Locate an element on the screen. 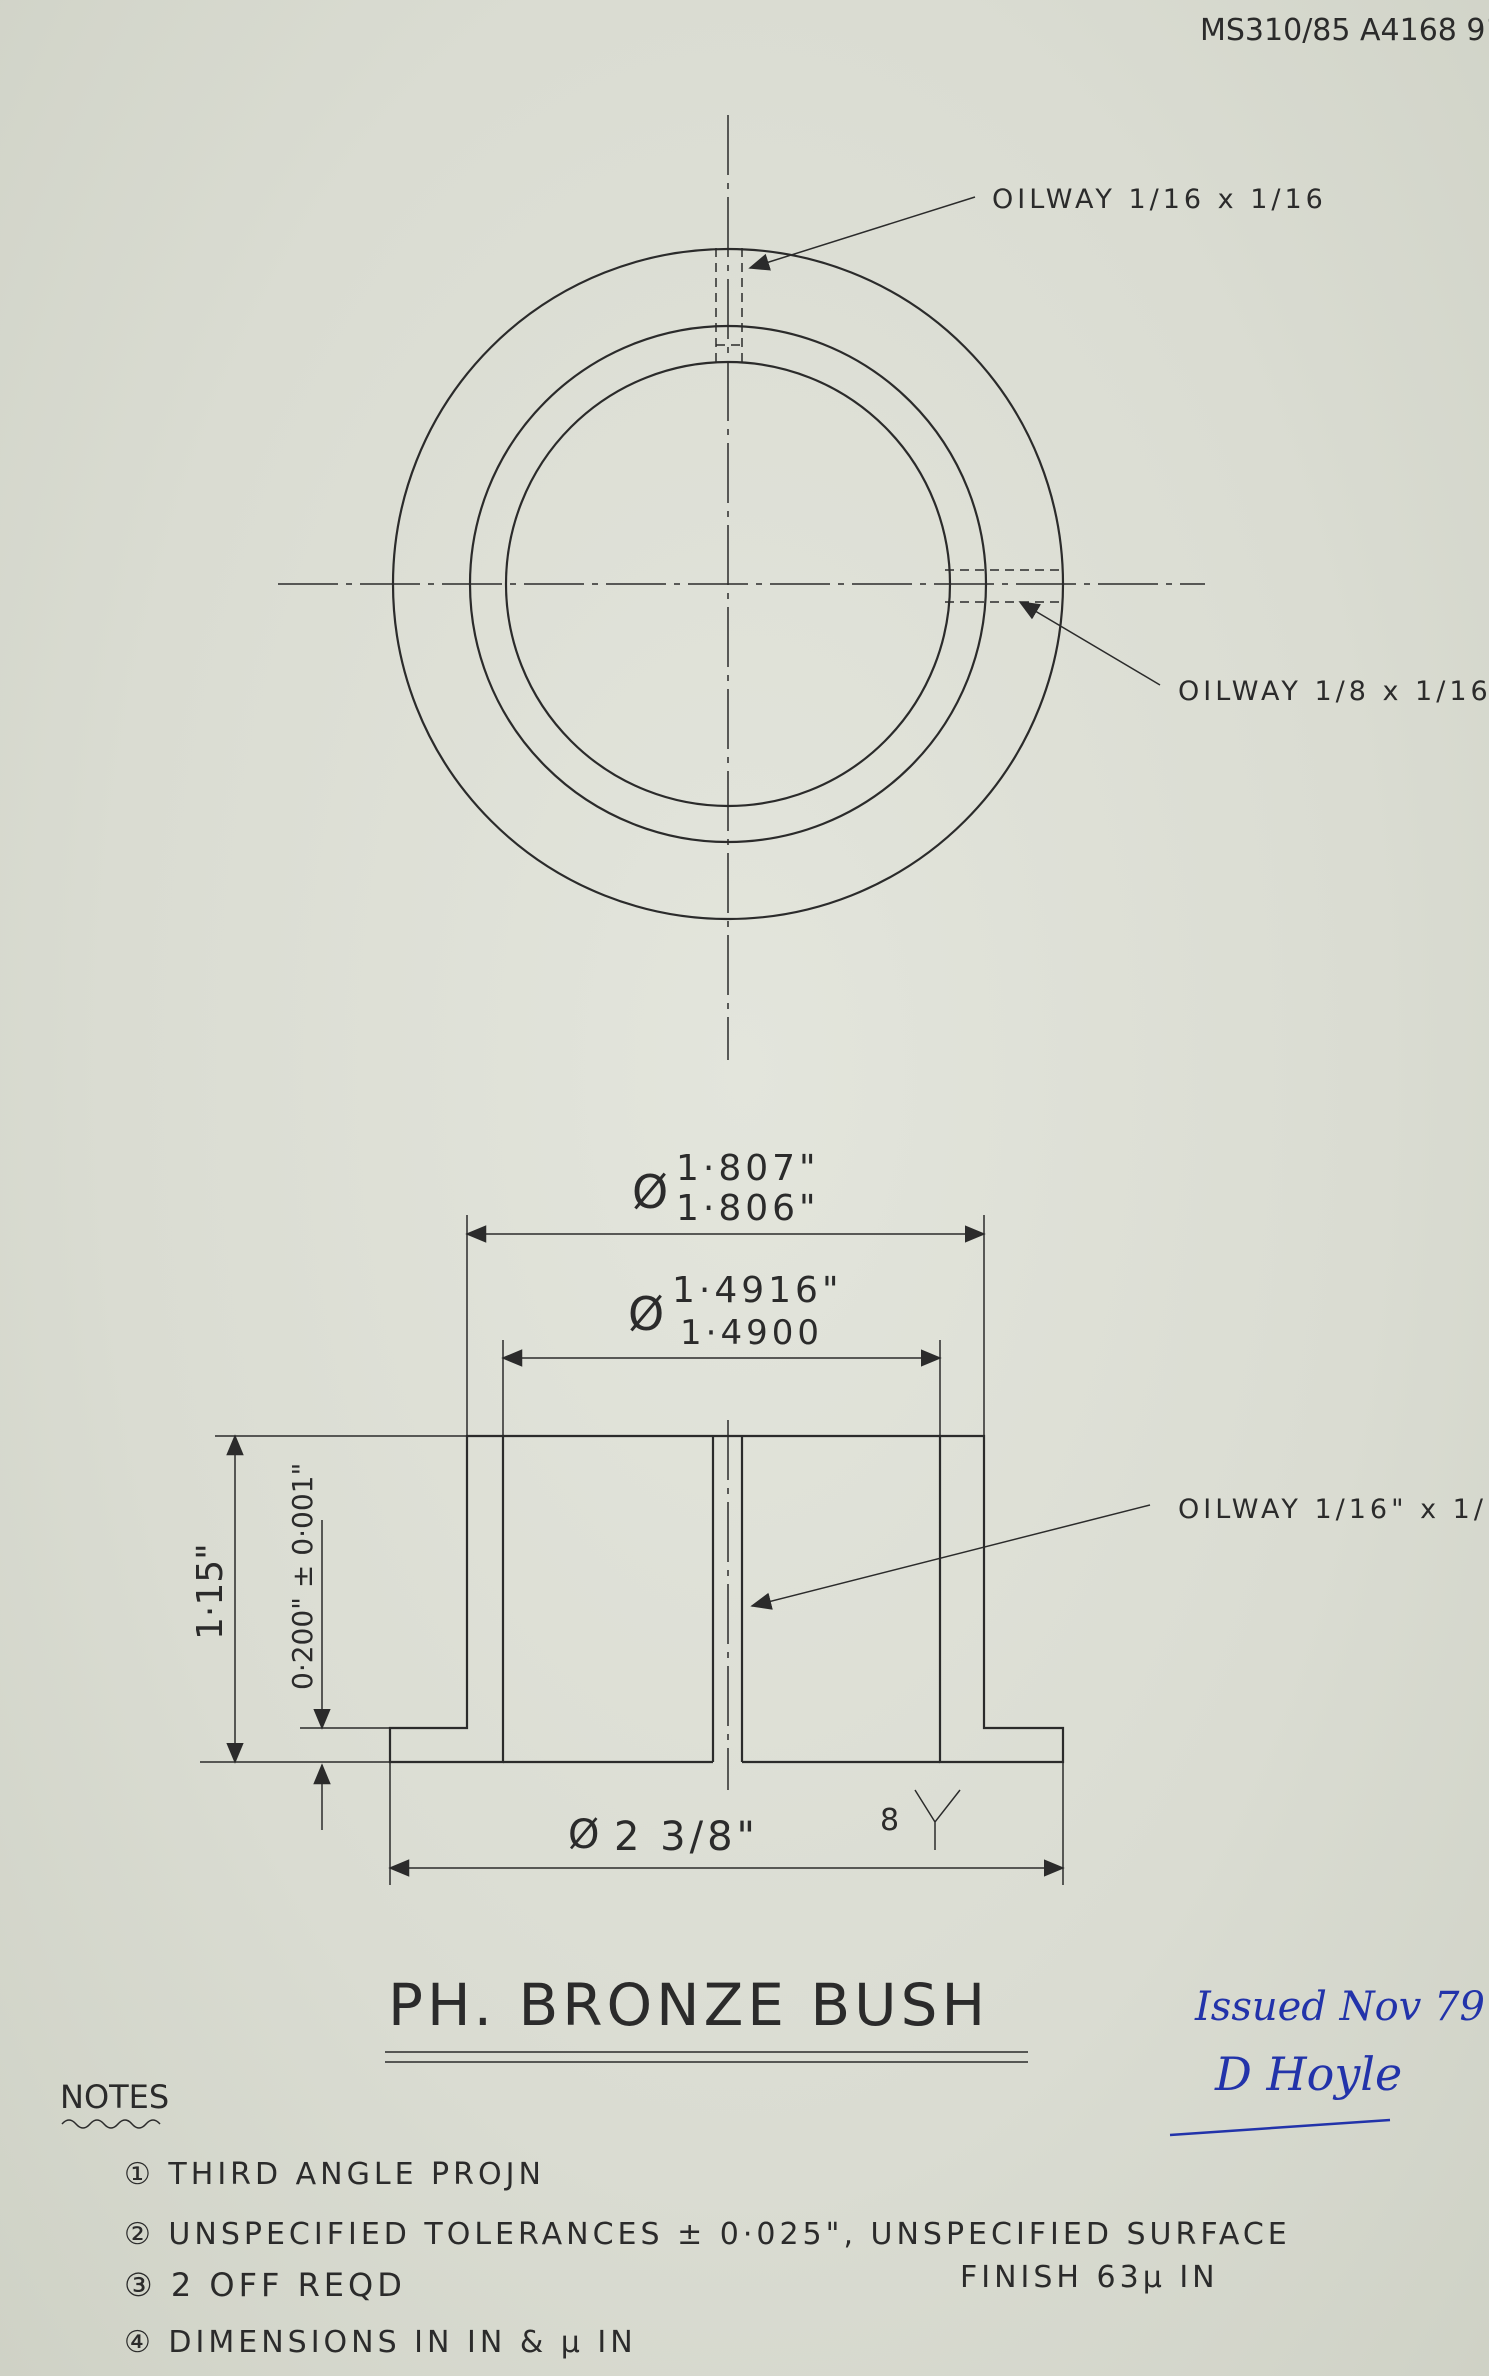  height-label: 1·15" is located at coordinates (210, 1591).